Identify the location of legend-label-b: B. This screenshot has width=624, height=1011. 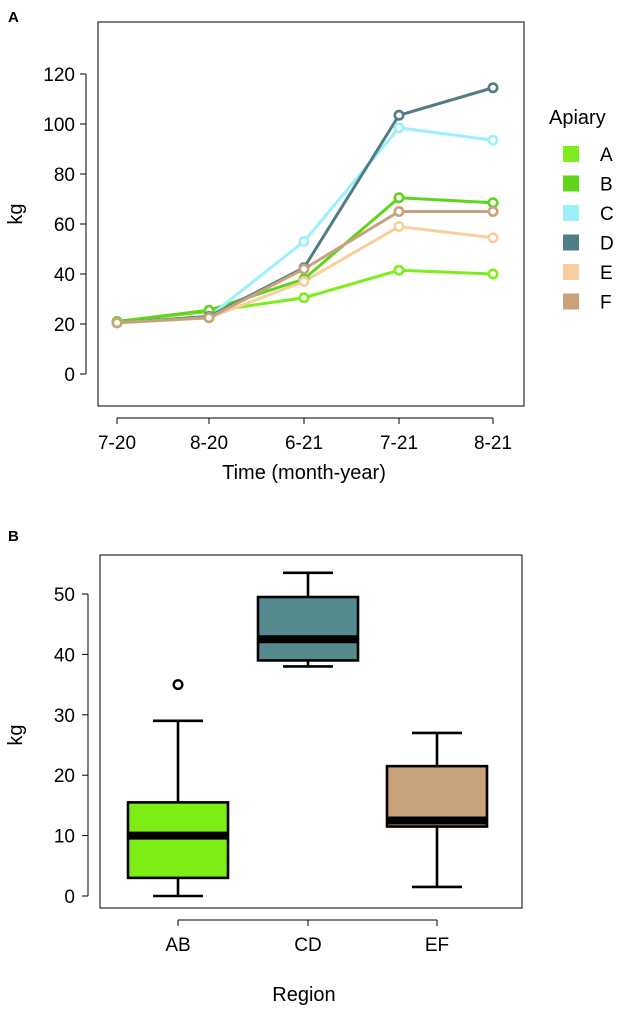
(606, 185).